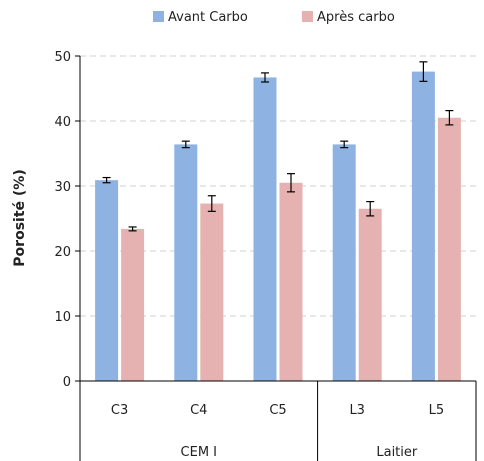 This screenshot has height=461, width=484. I want to click on bar-apres-carbo-c5, so click(291, 281).